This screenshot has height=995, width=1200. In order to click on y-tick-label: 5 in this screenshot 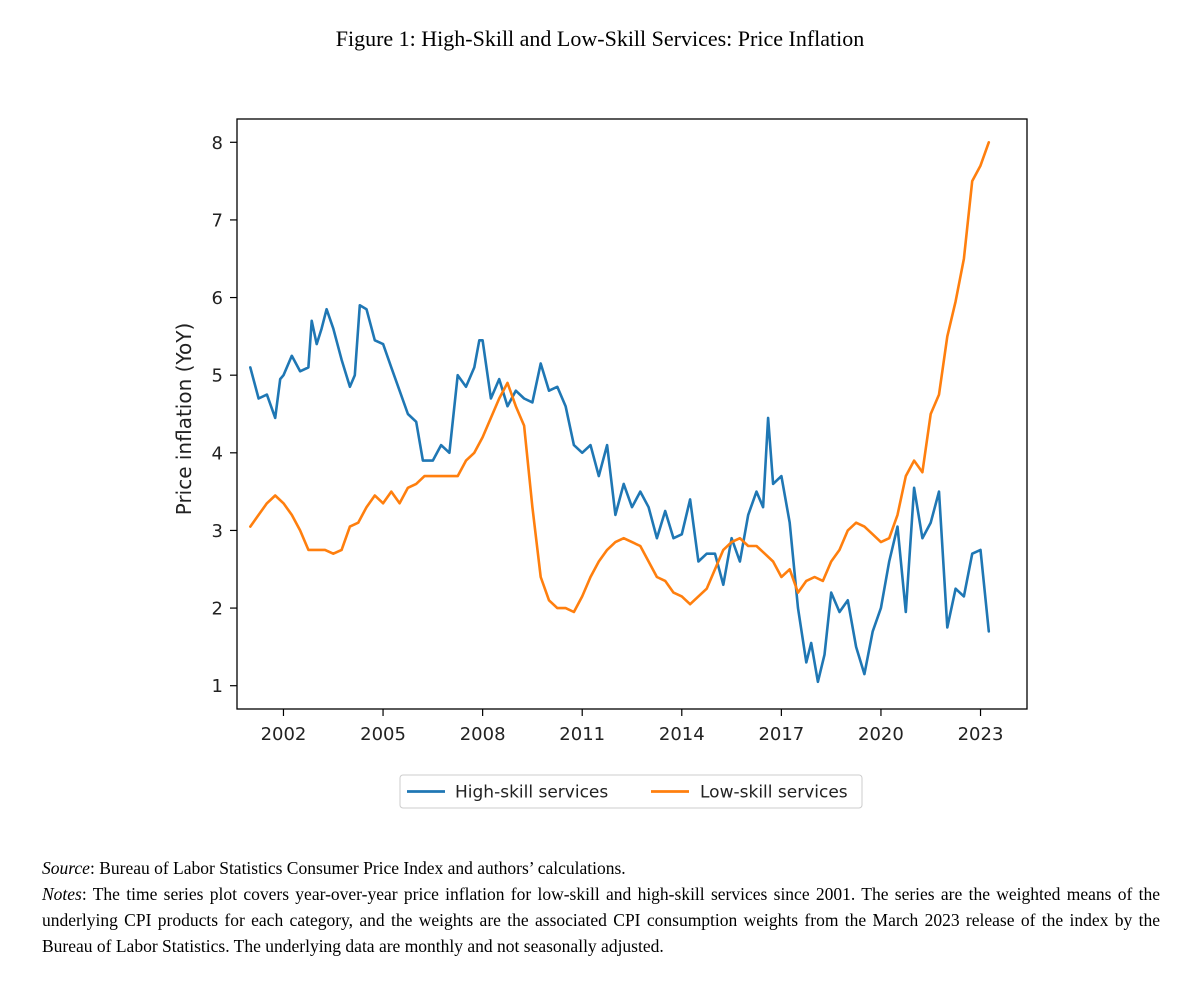, I will do `click(217, 376)`.